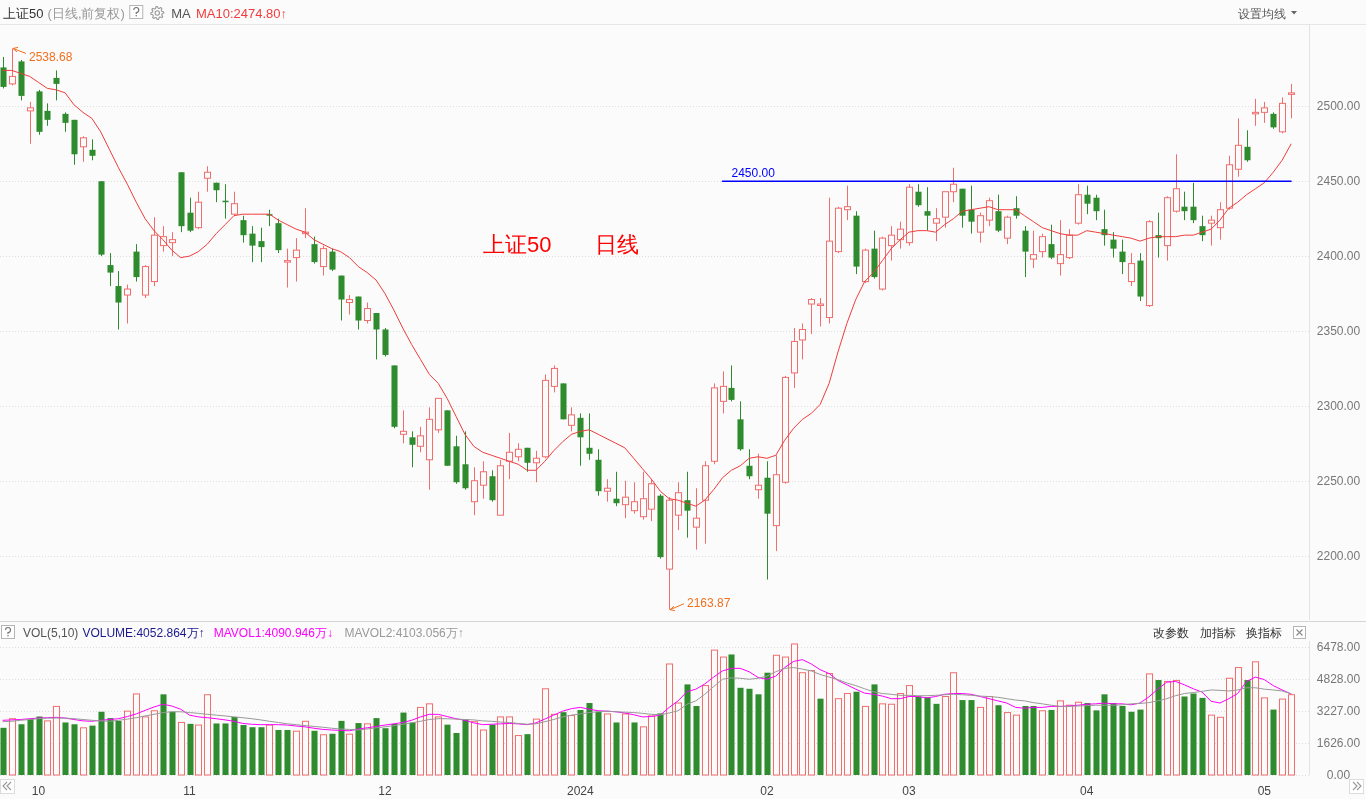 Image resolution: width=1366 pixels, height=799 pixels. Describe the element at coordinates (1338, 181) in the screenshot. I see `y-tick-label: 2450.00` at that location.